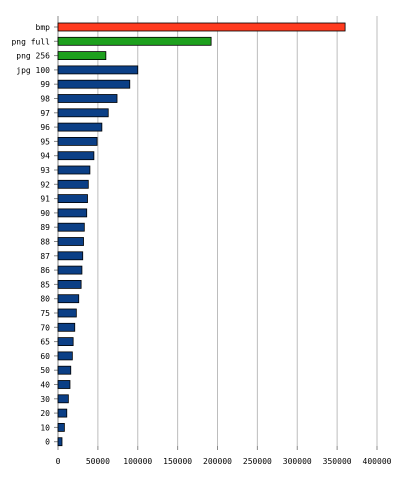 The height and width of the screenshot is (480, 400). Describe the element at coordinates (30, 41) in the screenshot. I see `category-label: png full` at that location.